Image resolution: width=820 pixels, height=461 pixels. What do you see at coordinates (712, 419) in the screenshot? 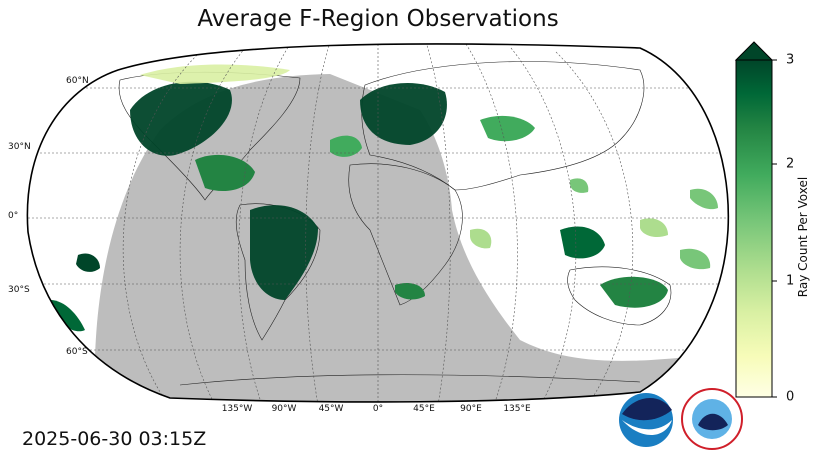
I see `nws-logo` at bounding box center [712, 419].